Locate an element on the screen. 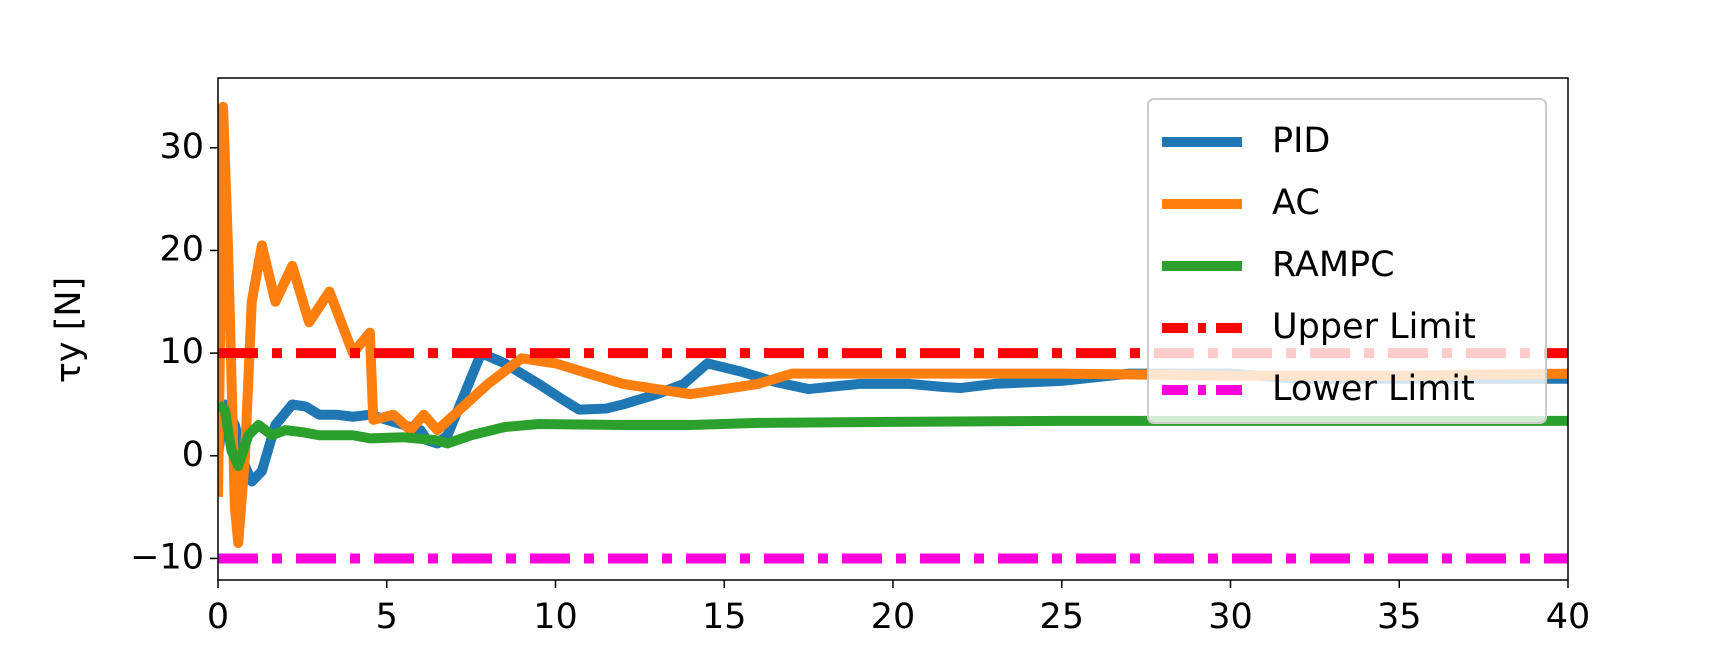  x-tick-label: 10 is located at coordinates (555, 617).